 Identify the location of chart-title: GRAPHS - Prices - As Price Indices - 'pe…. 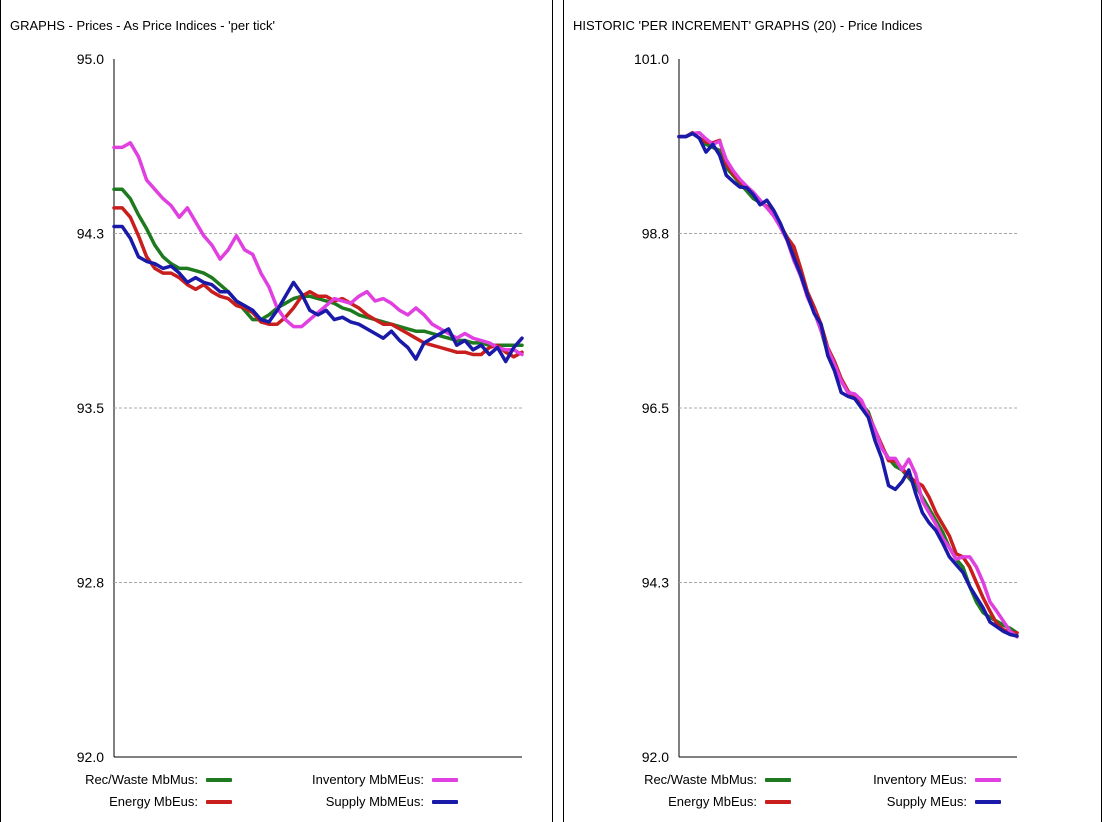
(143, 25).